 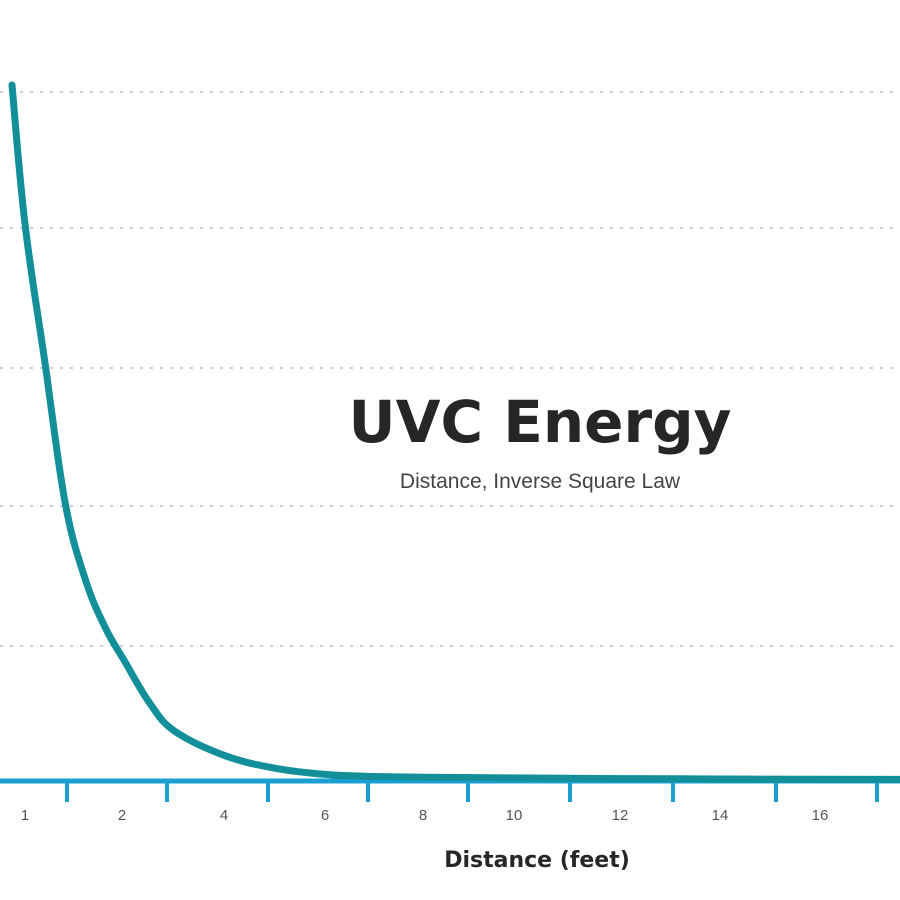 I want to click on x-tick-label: 8, so click(x=423, y=815).